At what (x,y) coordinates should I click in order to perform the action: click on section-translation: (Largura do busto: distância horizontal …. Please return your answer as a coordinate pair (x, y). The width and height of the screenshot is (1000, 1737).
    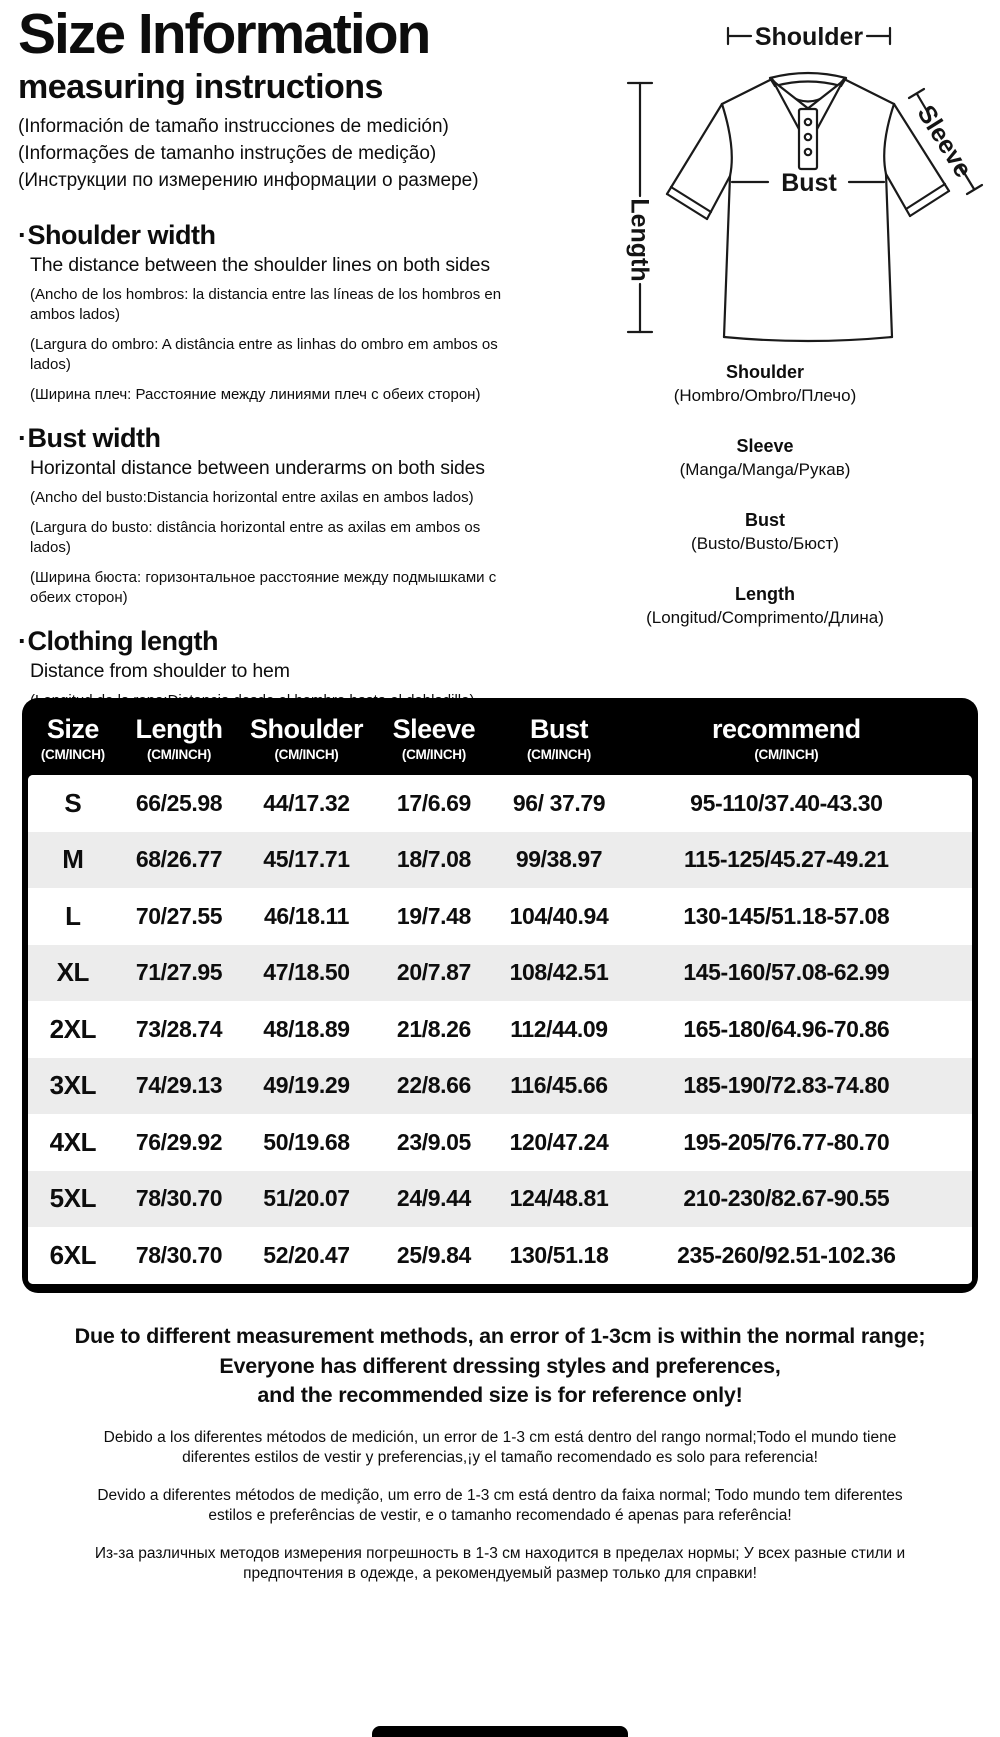
    Looking at the image, I should click on (255, 537).